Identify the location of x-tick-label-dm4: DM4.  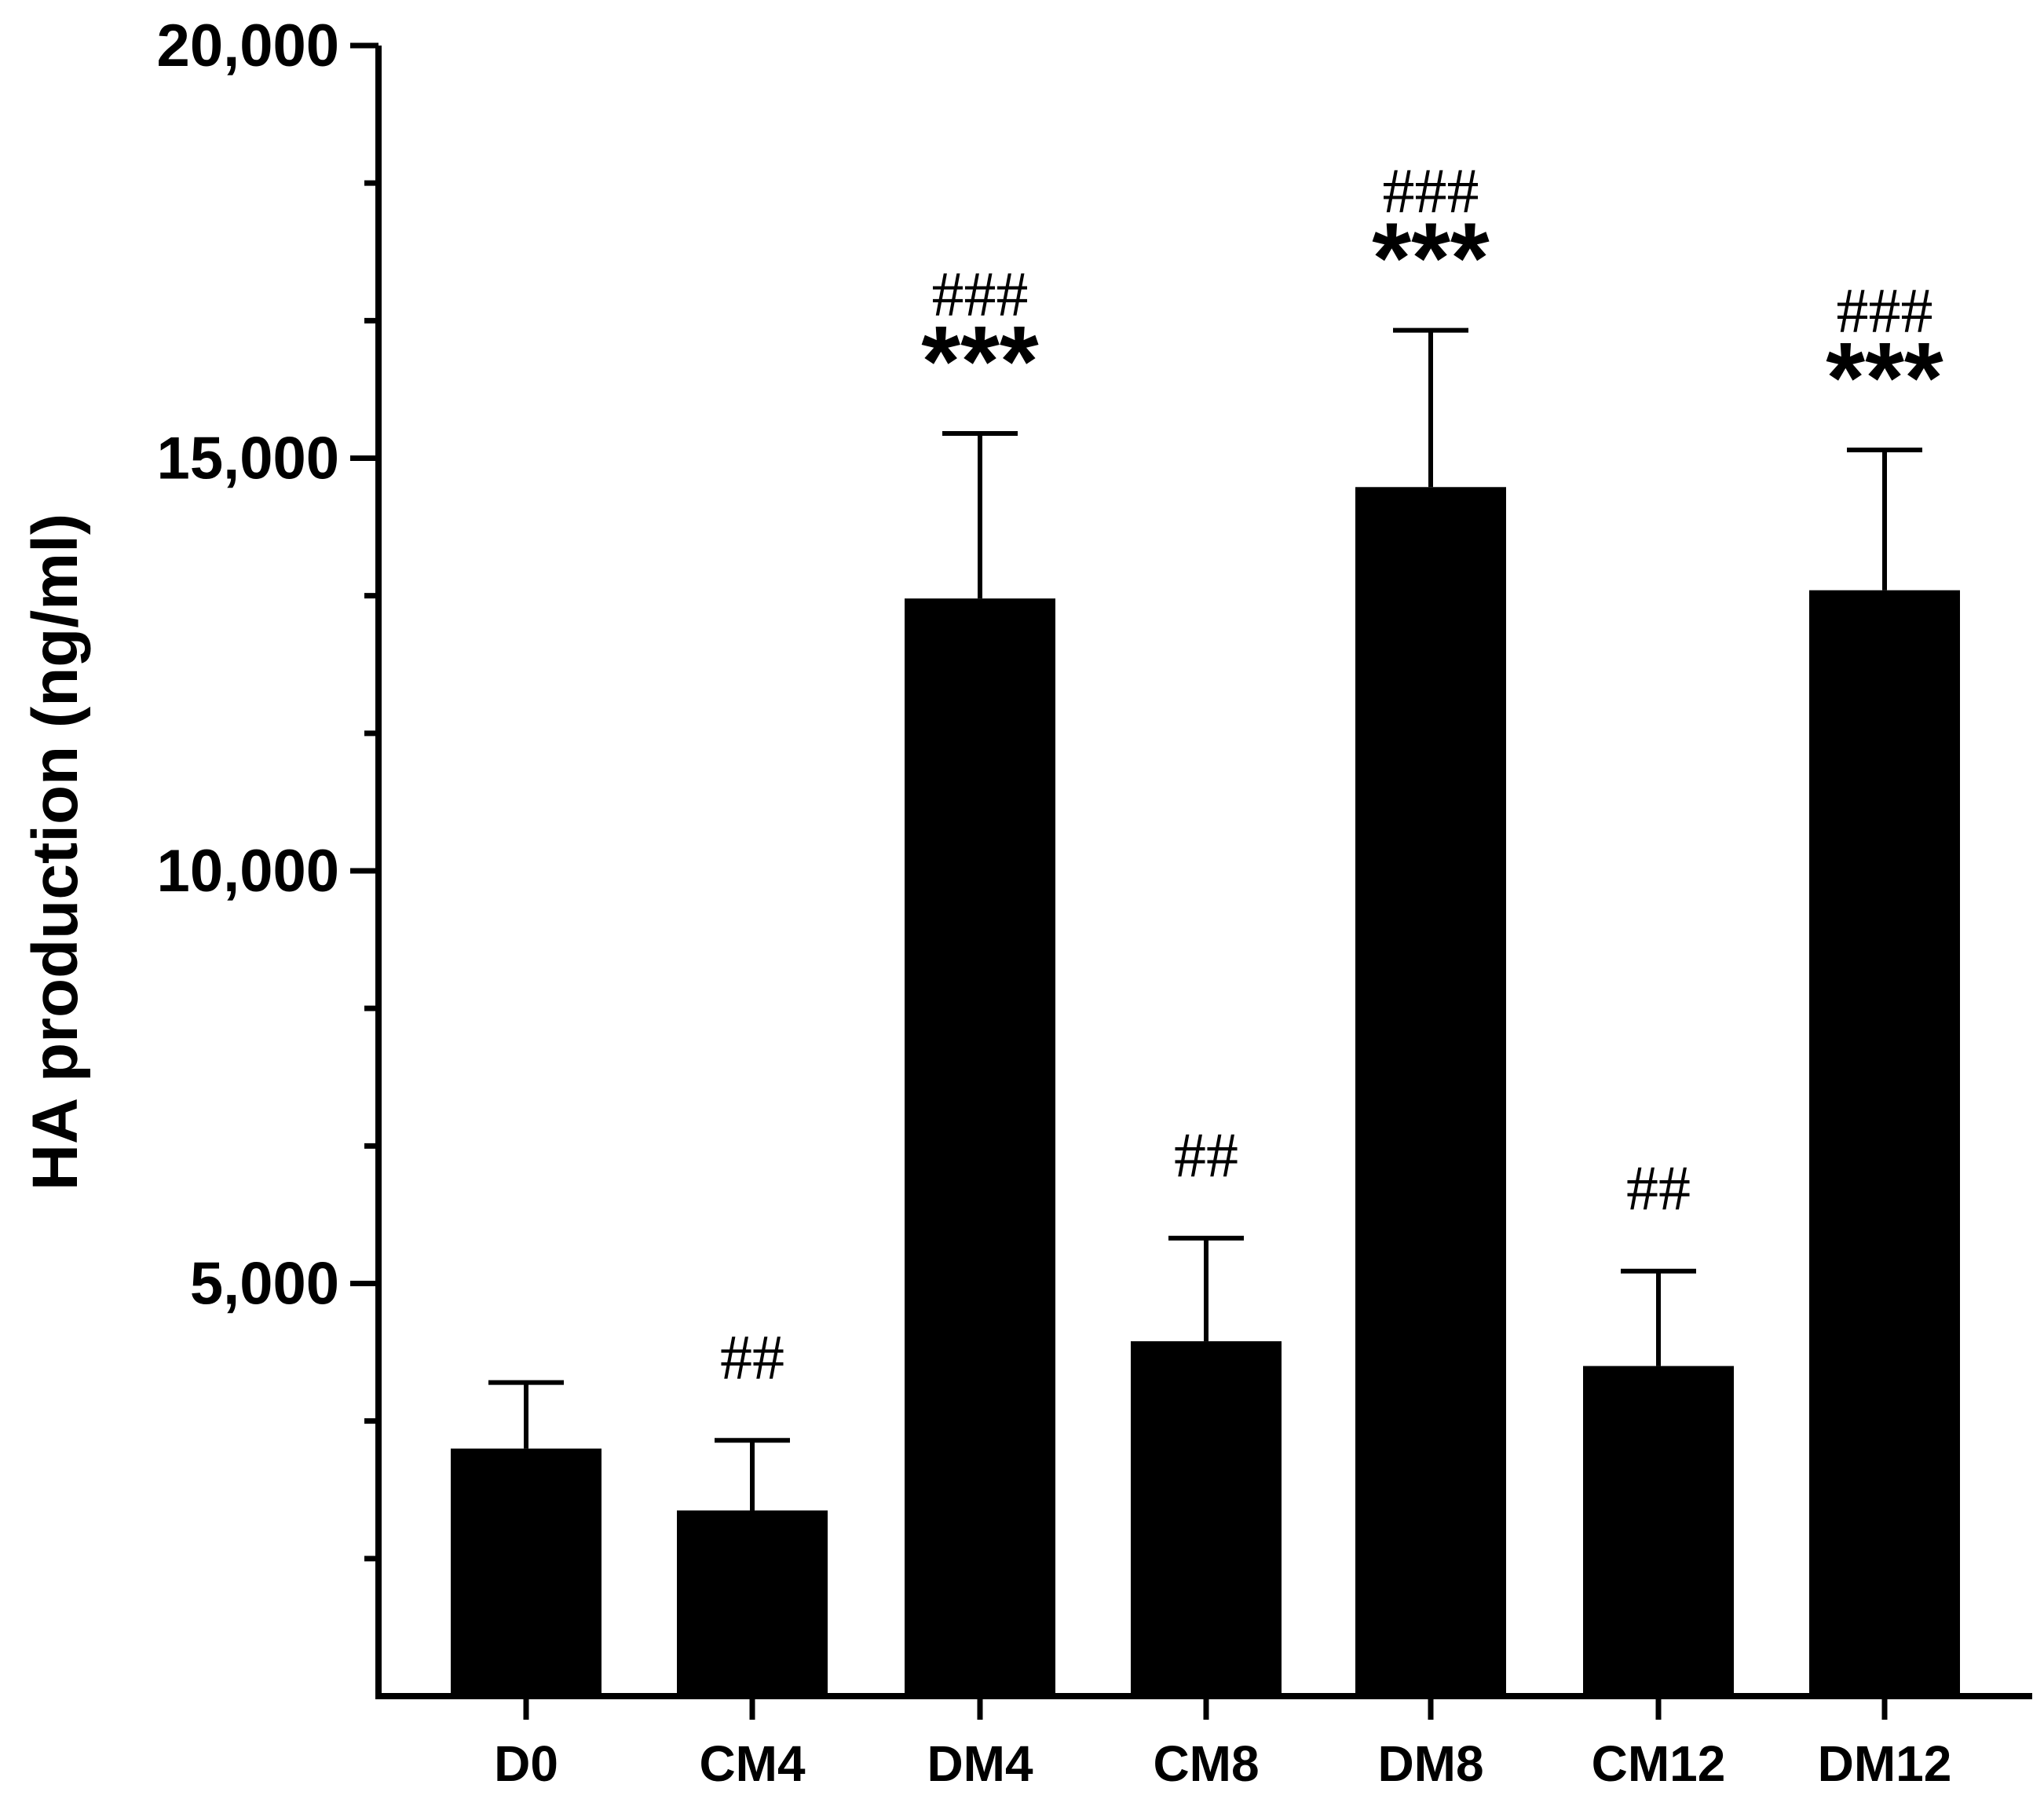
(980, 1763).